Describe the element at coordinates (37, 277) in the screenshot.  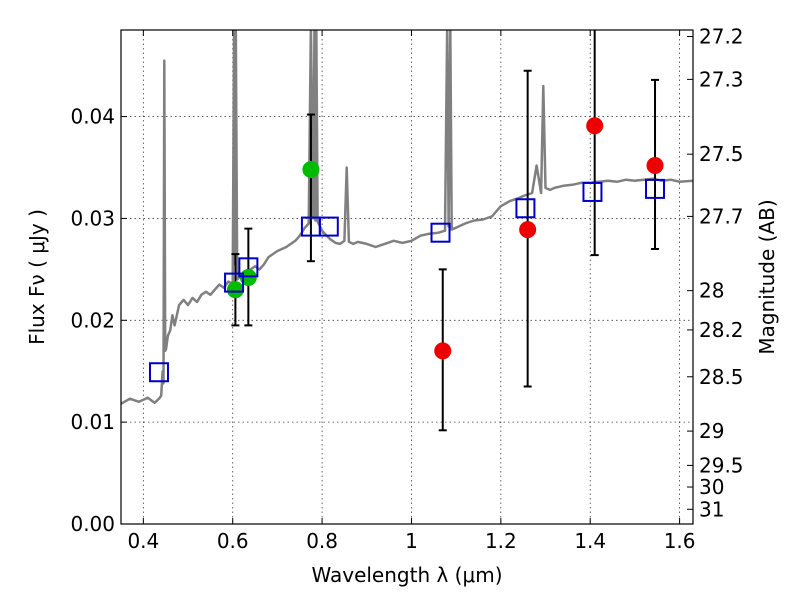
I see `y-axis-title: Flux Fν ( μJy )` at that location.